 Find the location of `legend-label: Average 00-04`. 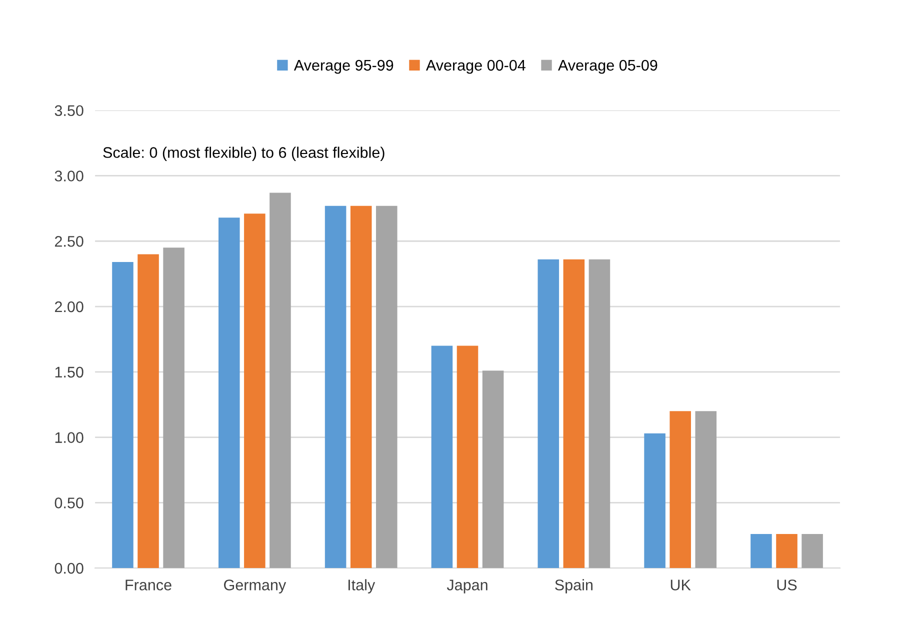

legend-label: Average 00-04 is located at coordinates (476, 67).